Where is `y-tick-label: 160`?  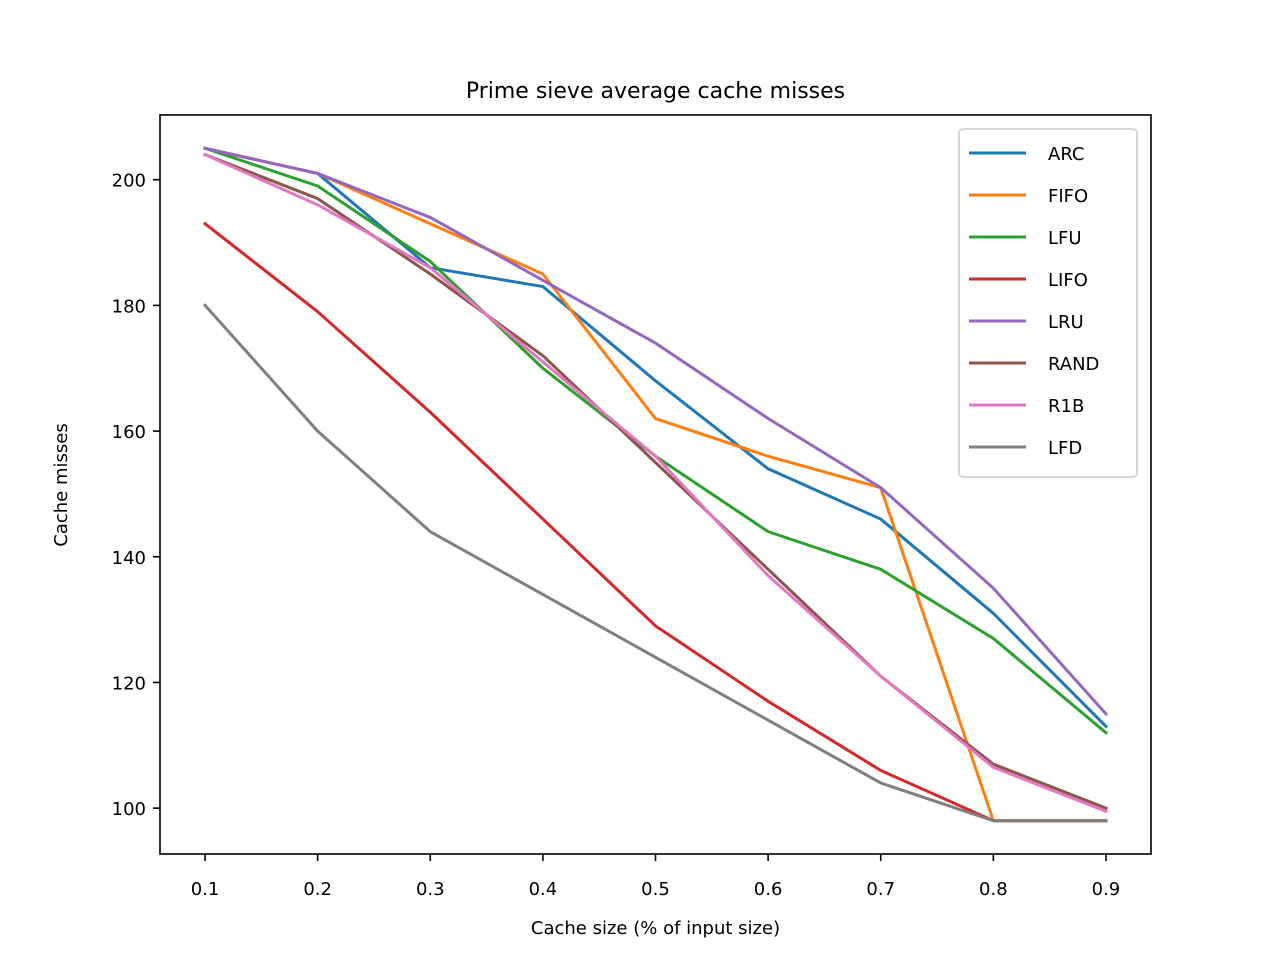
y-tick-label: 160 is located at coordinates (129, 432).